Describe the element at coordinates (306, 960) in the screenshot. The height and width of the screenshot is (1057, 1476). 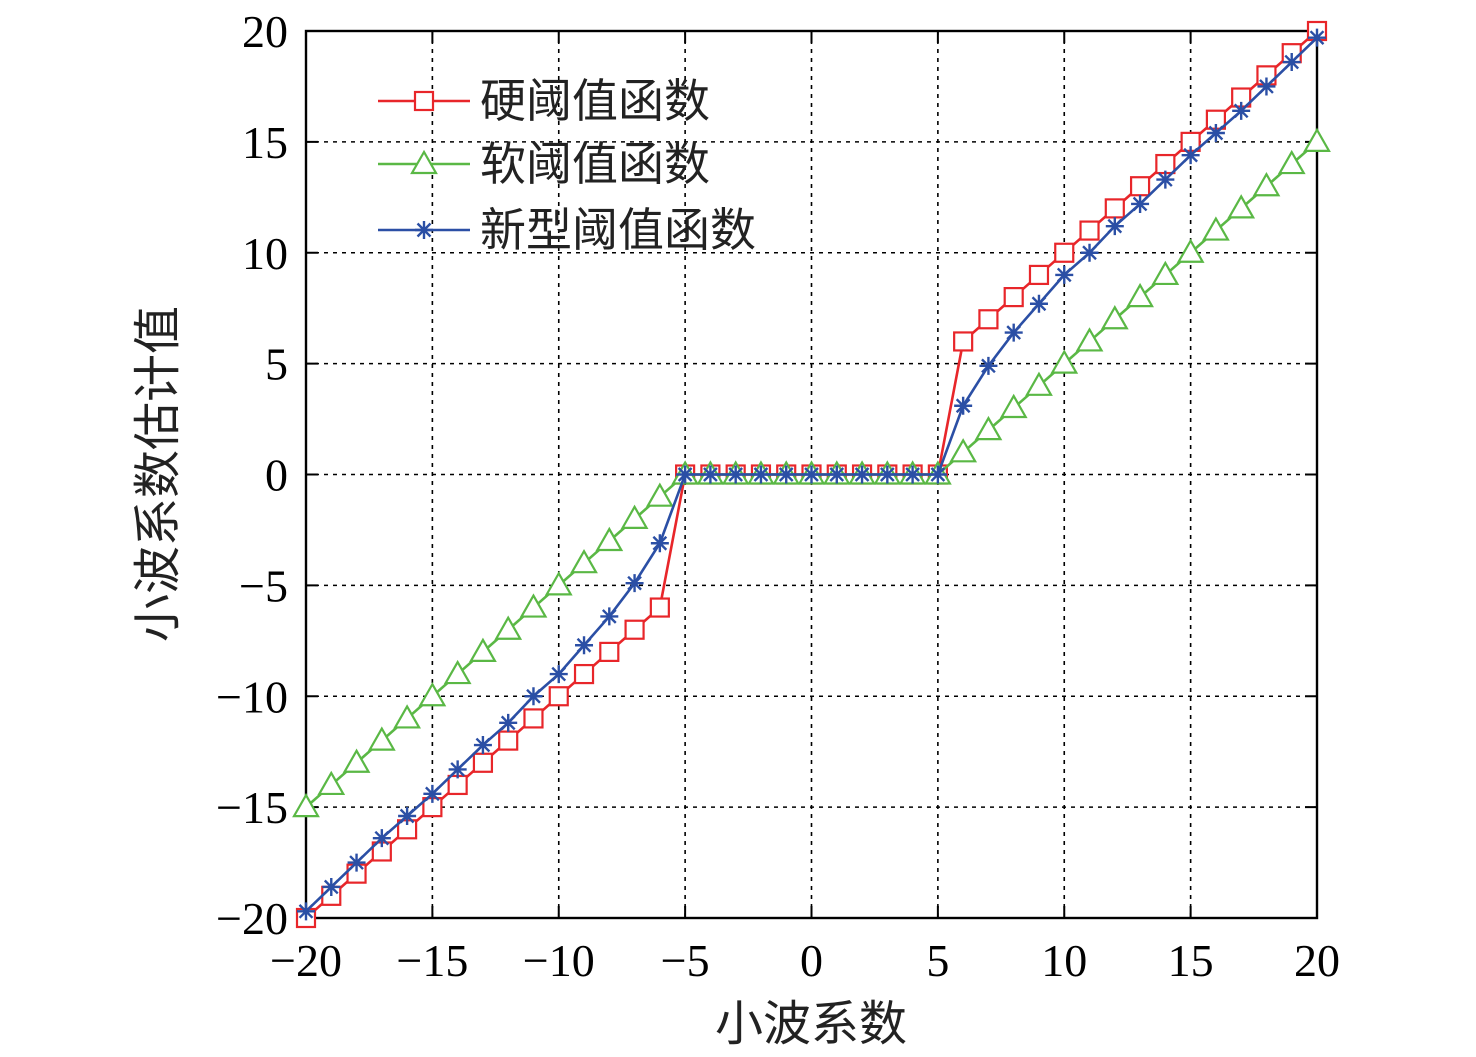
I see `x-tick-label: −20` at that location.